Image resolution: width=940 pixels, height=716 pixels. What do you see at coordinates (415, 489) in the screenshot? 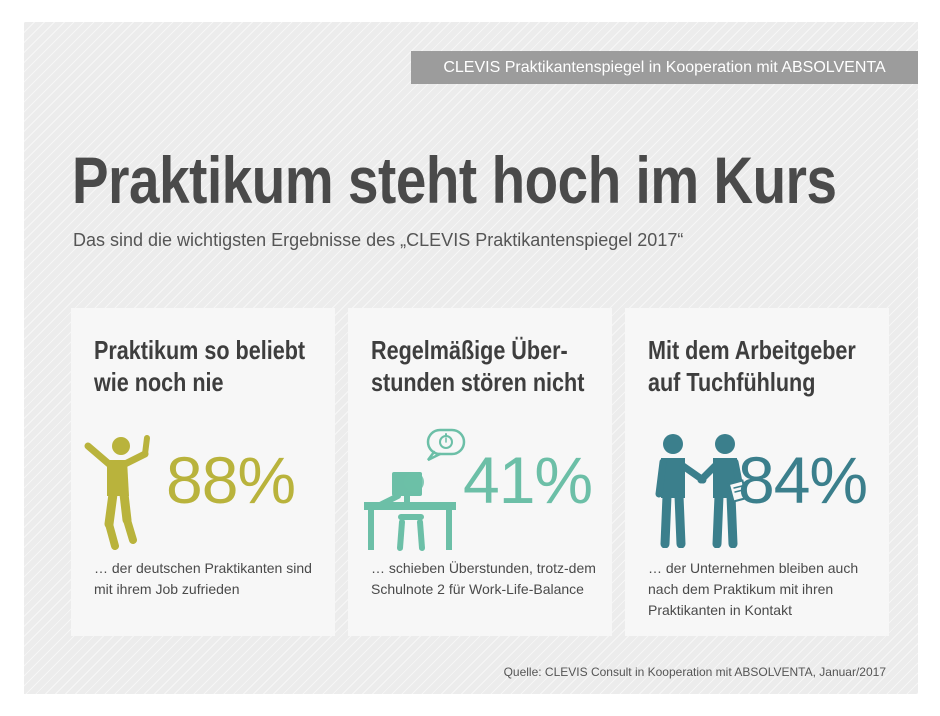
I see `person-at-desk-icon` at bounding box center [415, 489].